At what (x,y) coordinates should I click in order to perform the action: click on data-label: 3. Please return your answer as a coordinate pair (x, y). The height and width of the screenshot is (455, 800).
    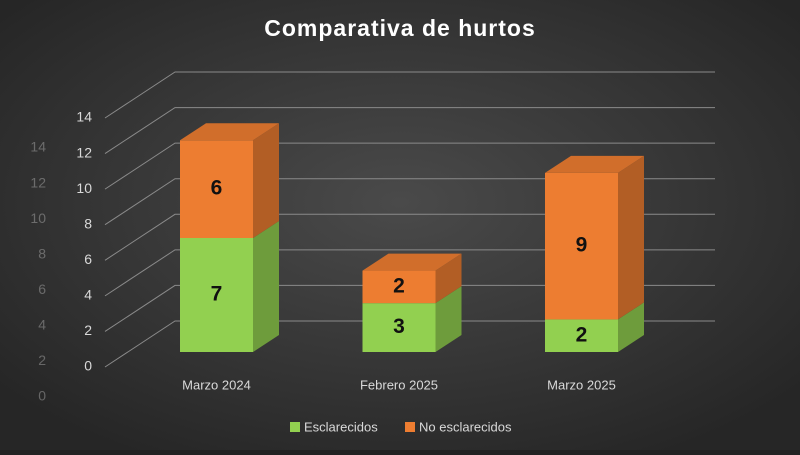
    Looking at the image, I should click on (399, 326).